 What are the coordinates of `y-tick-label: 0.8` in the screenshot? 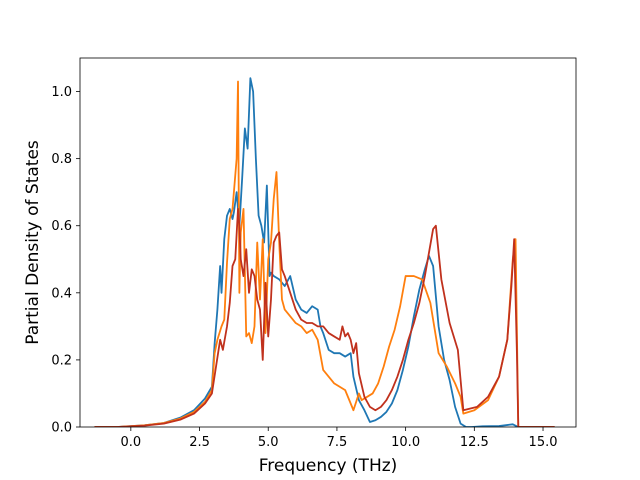 It's located at (61, 159).